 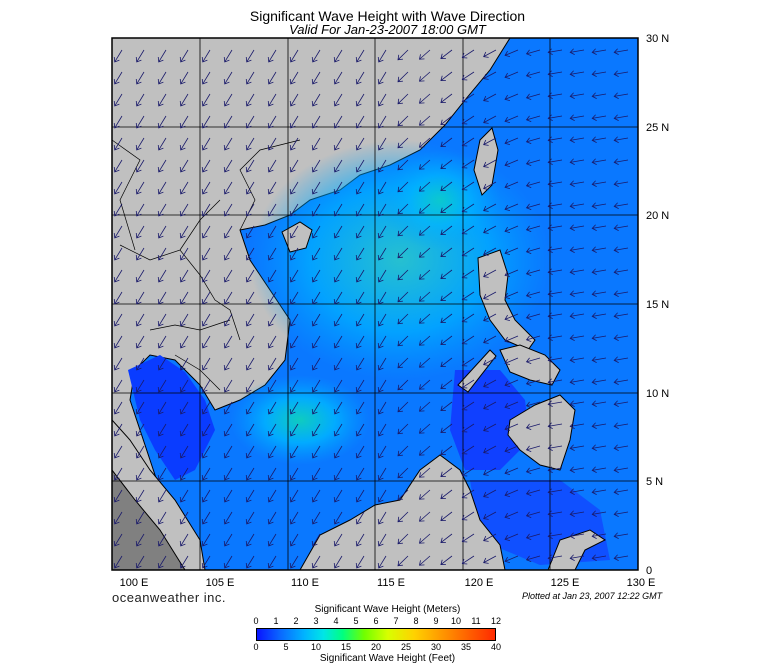 What do you see at coordinates (530, 365) in the screenshot?
I see `island-visayas` at bounding box center [530, 365].